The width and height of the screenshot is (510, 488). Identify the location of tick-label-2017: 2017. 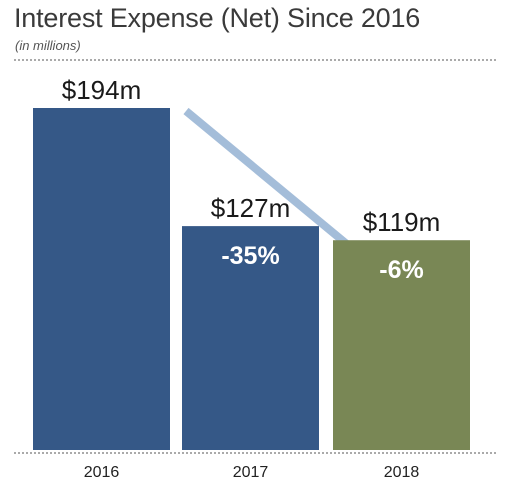
(251, 472).